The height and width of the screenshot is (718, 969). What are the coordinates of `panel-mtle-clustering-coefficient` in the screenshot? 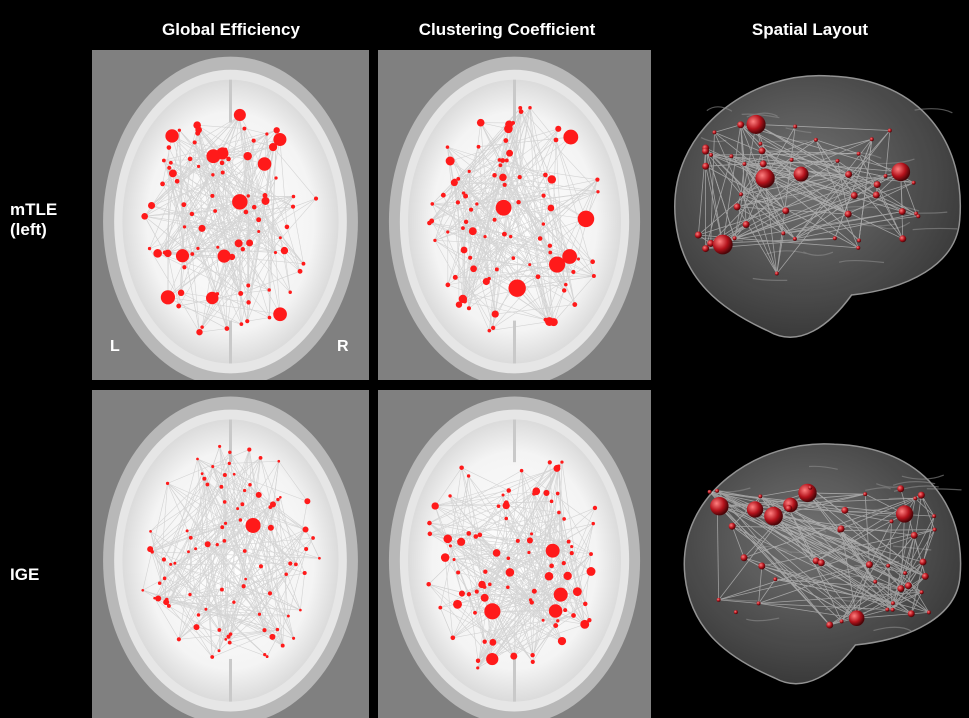 It's located at (514, 215).